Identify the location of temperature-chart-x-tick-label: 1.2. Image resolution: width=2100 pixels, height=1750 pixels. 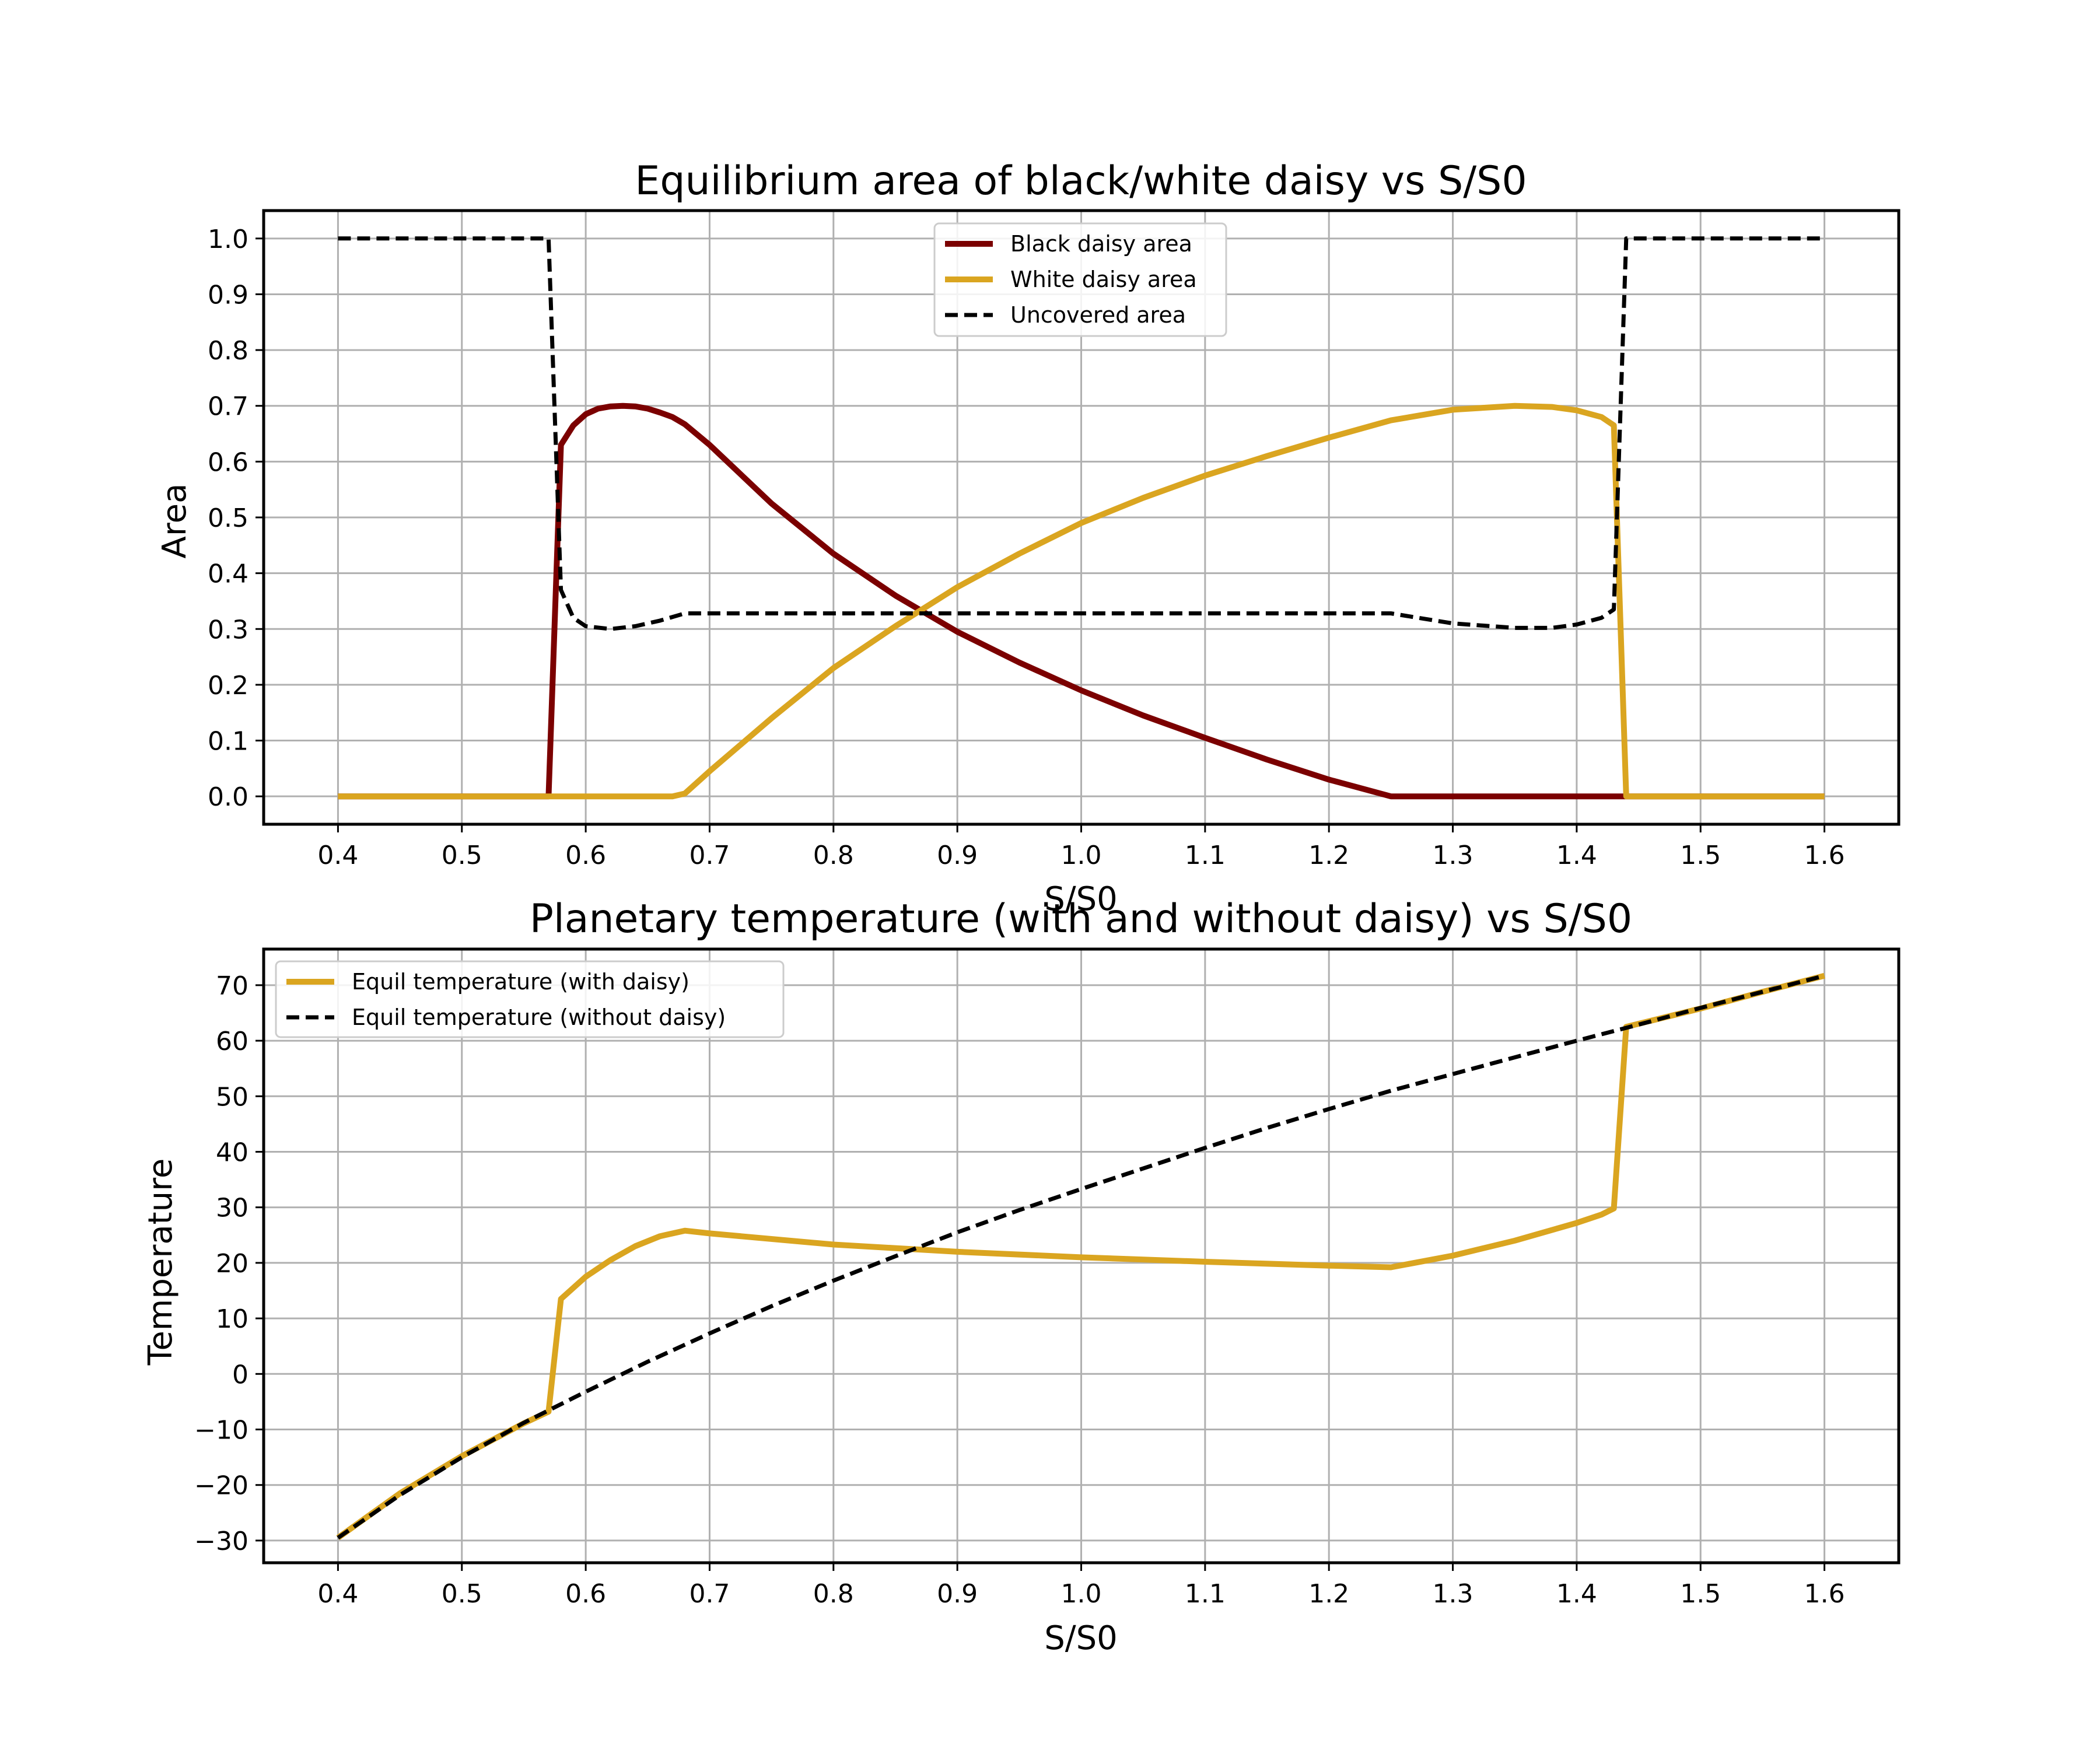
(1328, 1594).